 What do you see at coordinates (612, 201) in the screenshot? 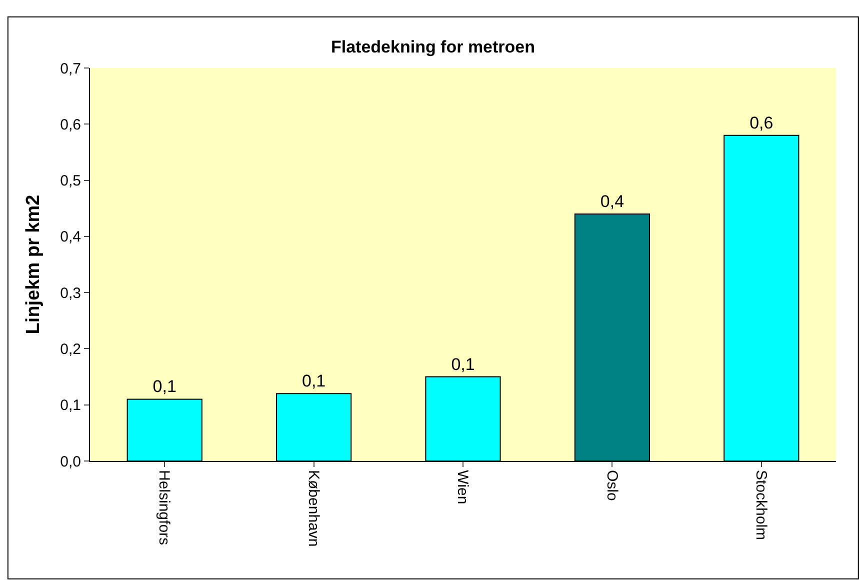
I see `data-label: 0,4` at bounding box center [612, 201].